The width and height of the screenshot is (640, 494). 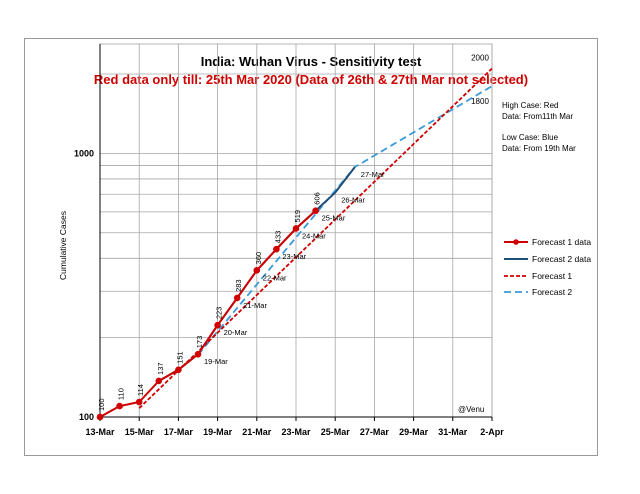 I want to click on legend-marker, so click(x=516, y=242).